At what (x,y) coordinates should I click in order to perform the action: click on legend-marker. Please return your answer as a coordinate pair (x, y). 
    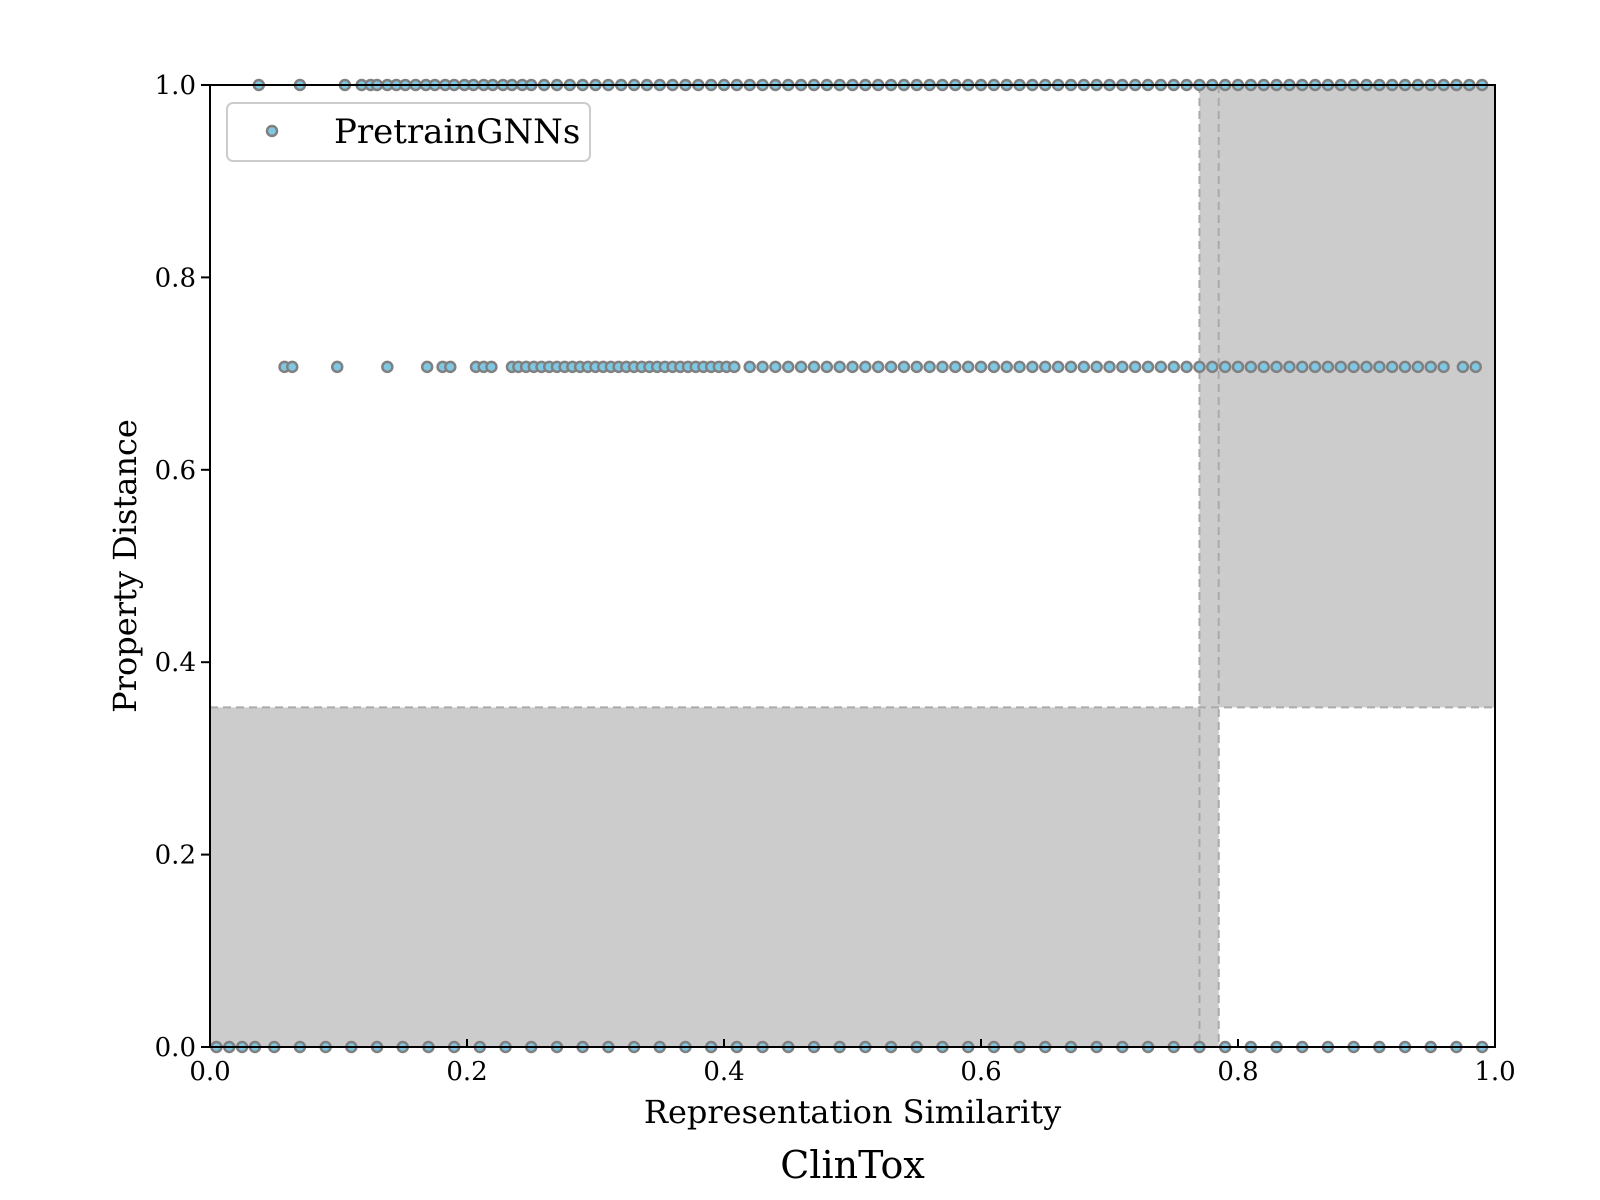
    Looking at the image, I should click on (272, 131).